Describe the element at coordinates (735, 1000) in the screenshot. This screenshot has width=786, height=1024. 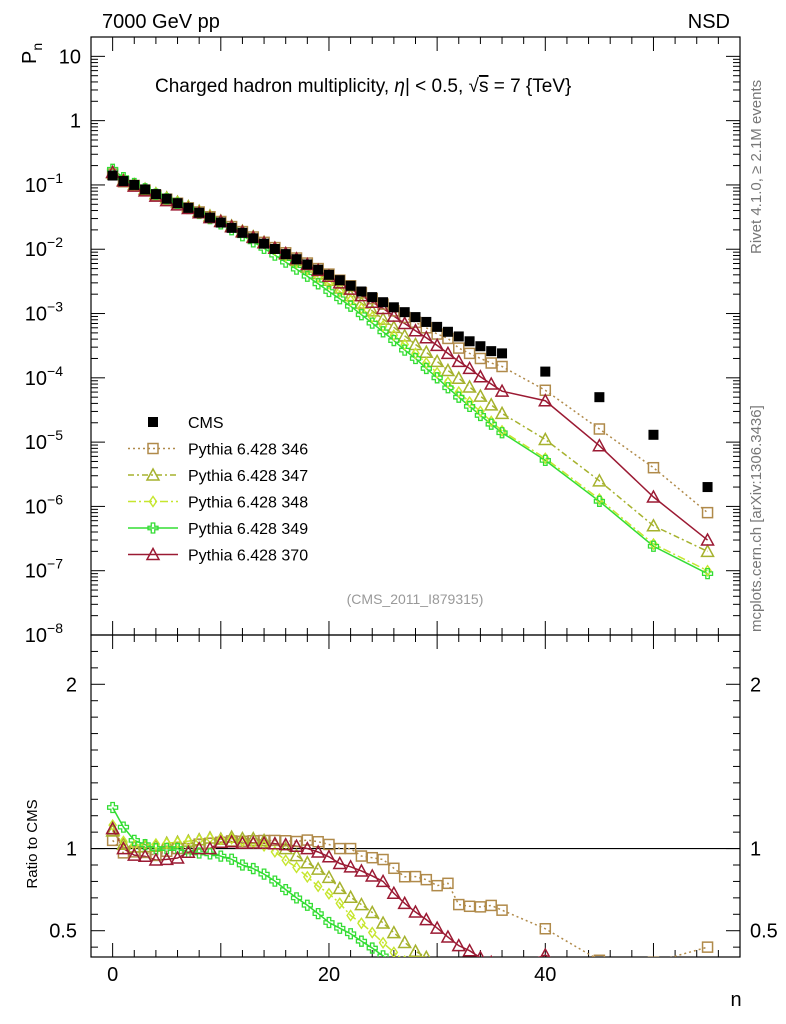
I see `x-axis-label: n` at that location.